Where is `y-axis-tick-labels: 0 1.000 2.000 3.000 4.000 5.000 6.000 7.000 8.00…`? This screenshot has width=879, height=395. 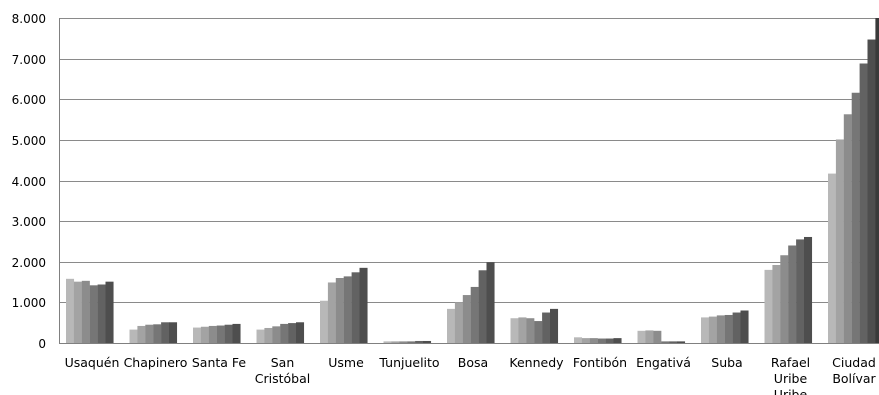
y-axis-tick-labels: 0 1.000 2.000 3.000 4.000 5.000 6.000 7.000 8.00… is located at coordinates (29, 181).